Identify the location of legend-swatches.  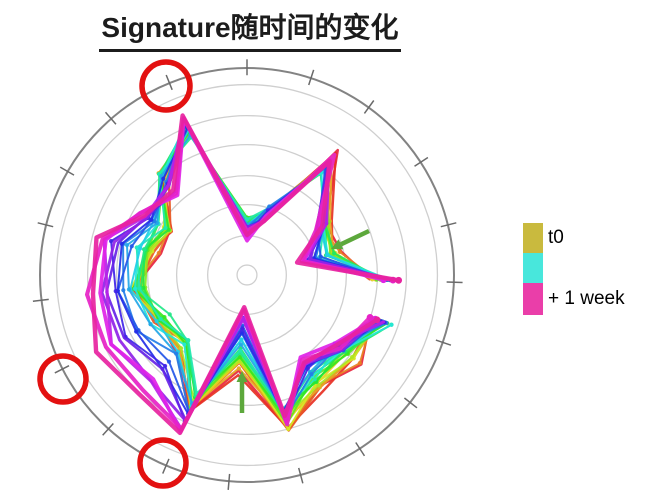
(533, 269).